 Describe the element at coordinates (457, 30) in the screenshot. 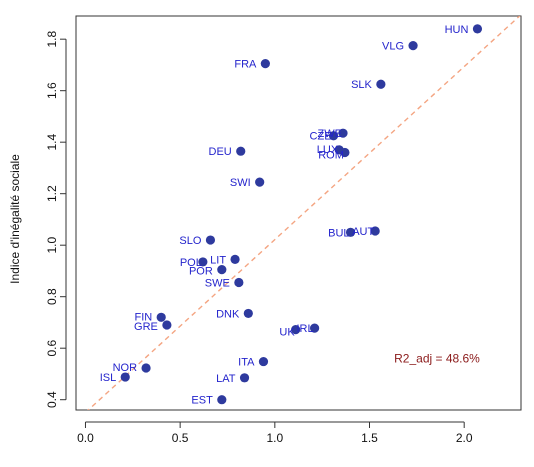

I see `point-label: HUN` at that location.